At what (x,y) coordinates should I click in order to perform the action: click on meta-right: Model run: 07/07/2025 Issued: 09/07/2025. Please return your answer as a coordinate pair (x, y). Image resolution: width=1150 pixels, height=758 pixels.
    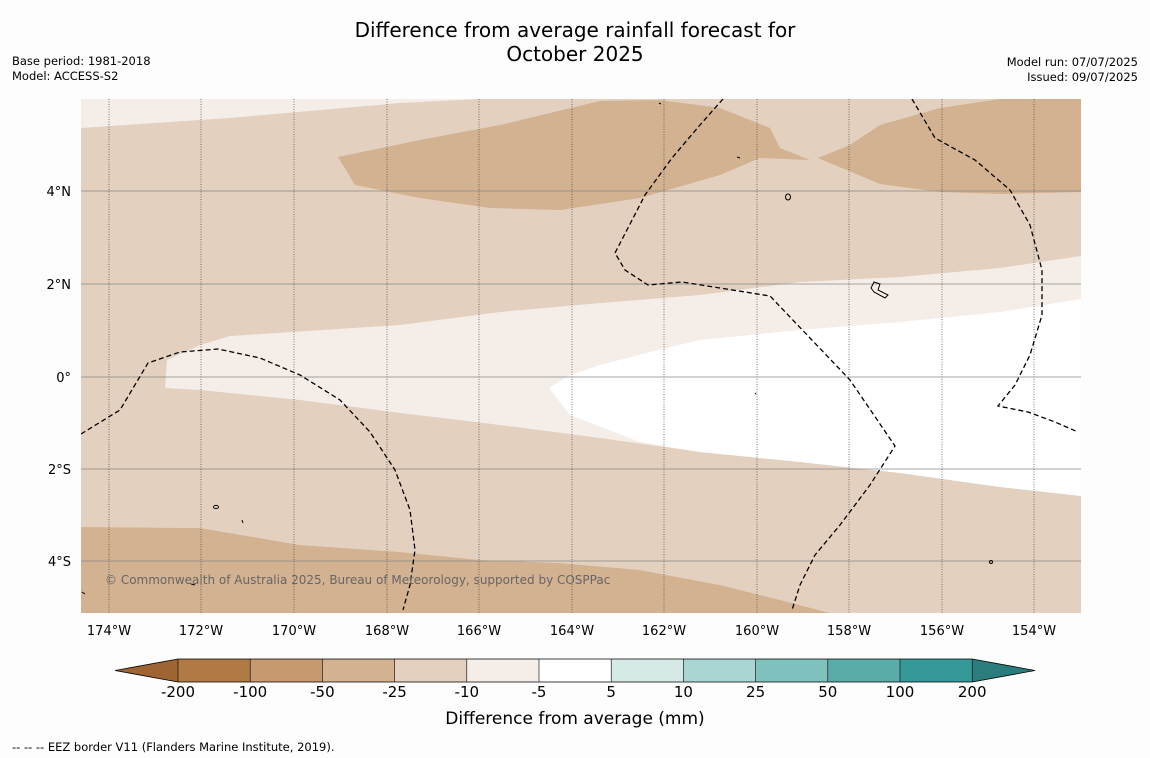
    Looking at the image, I should click on (1072, 70).